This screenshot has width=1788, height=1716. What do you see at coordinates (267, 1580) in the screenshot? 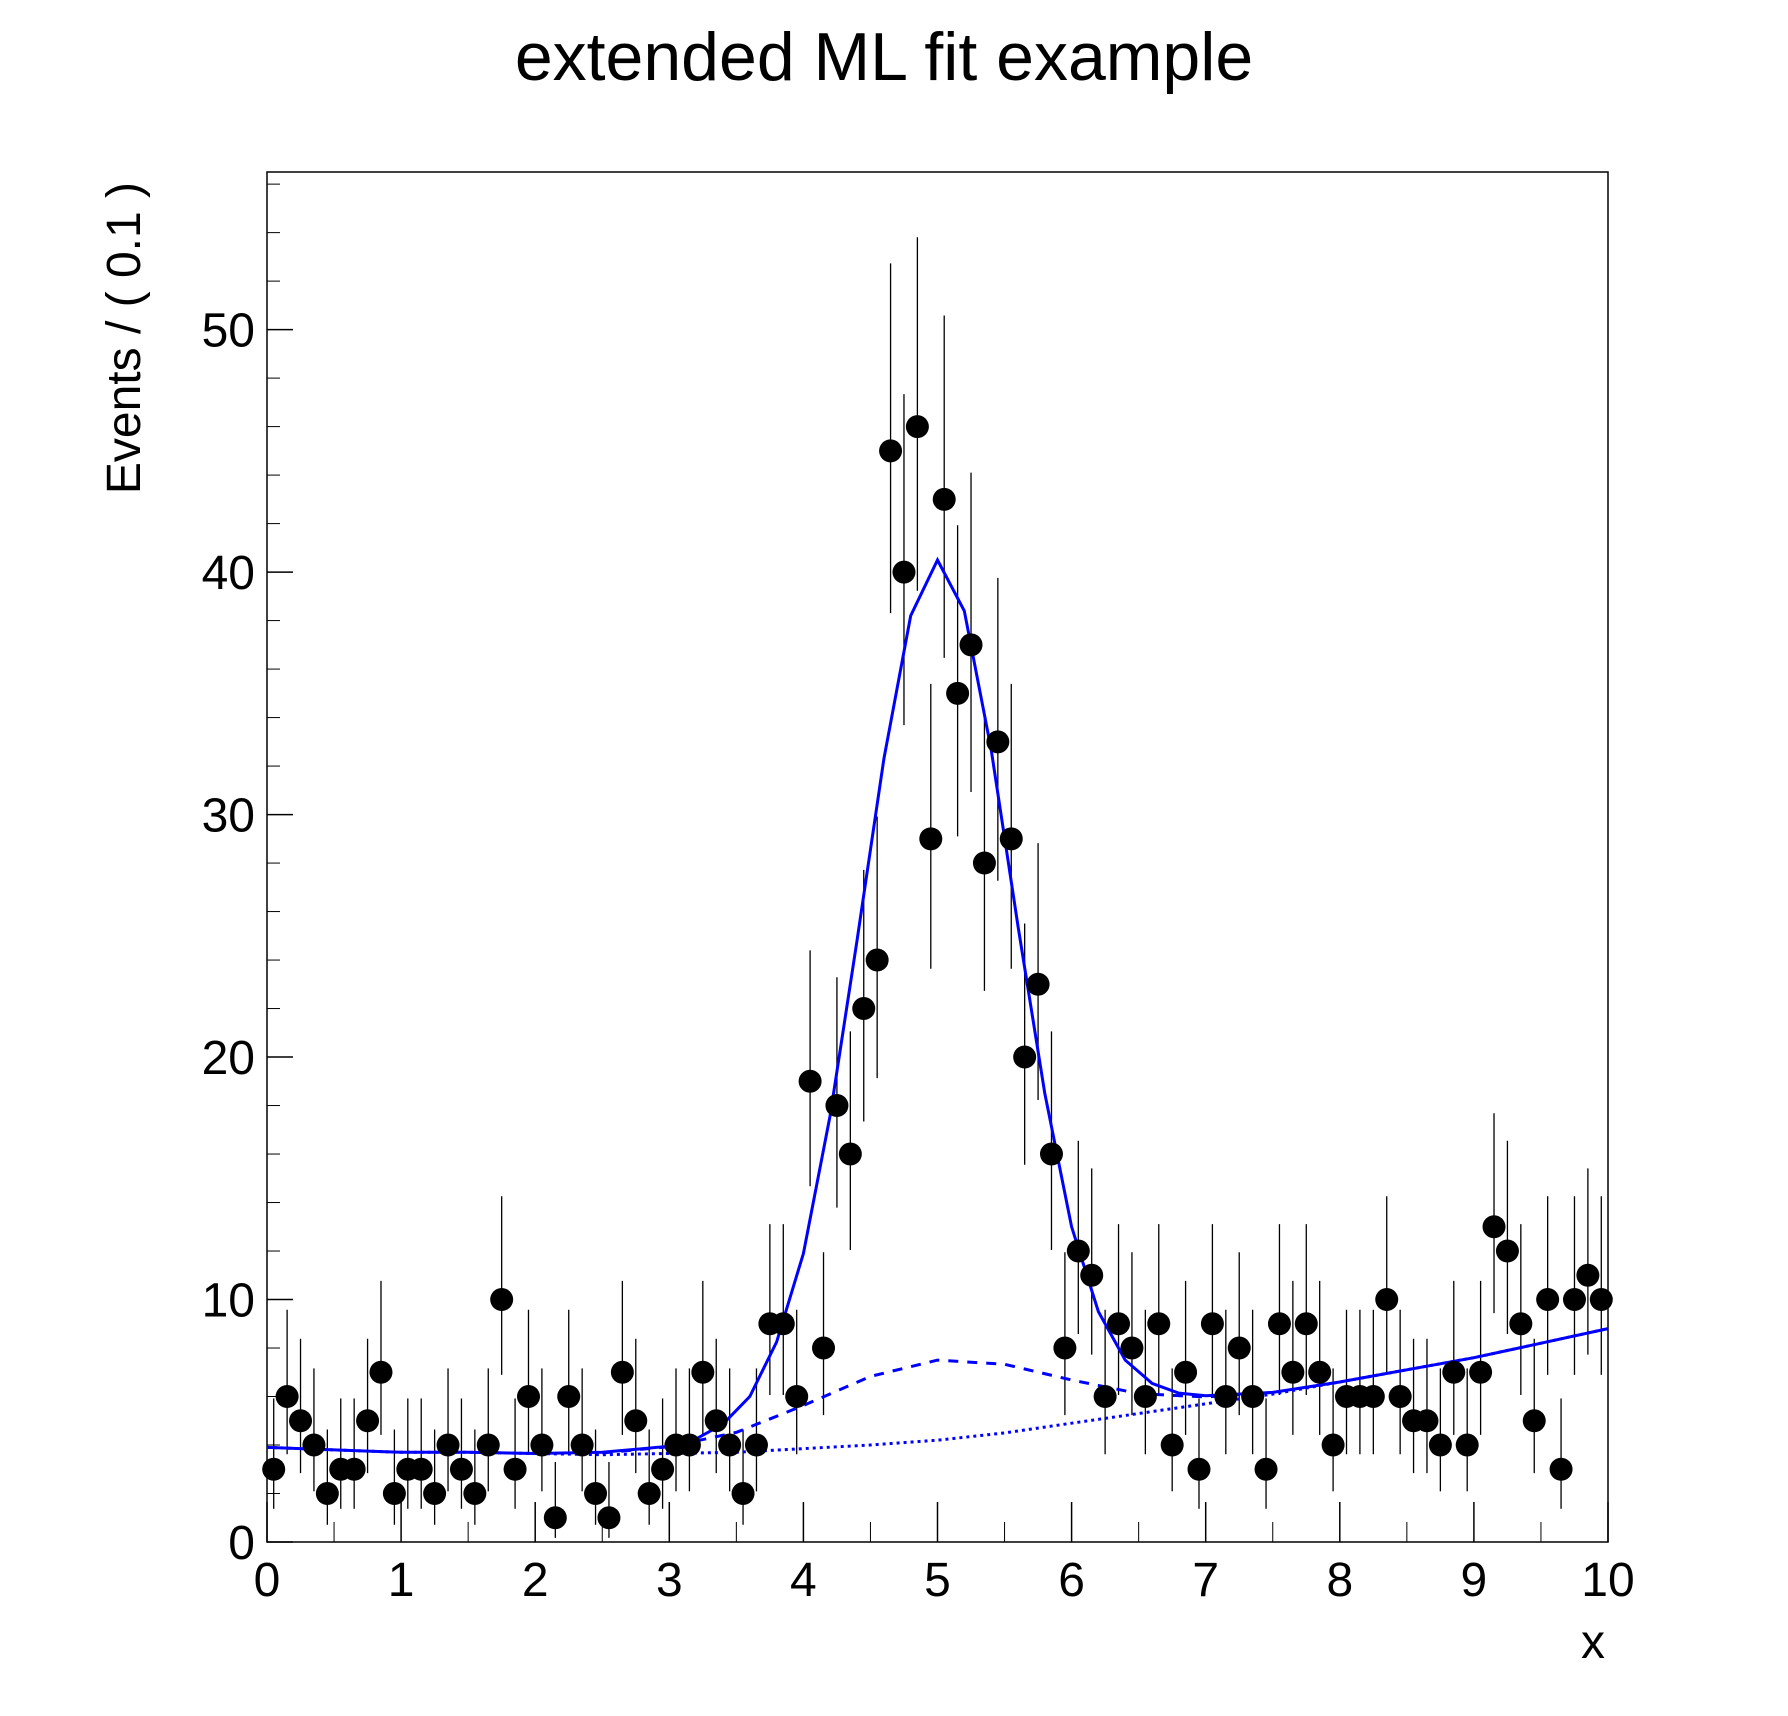
I see `x-tick-label: 0` at bounding box center [267, 1580].